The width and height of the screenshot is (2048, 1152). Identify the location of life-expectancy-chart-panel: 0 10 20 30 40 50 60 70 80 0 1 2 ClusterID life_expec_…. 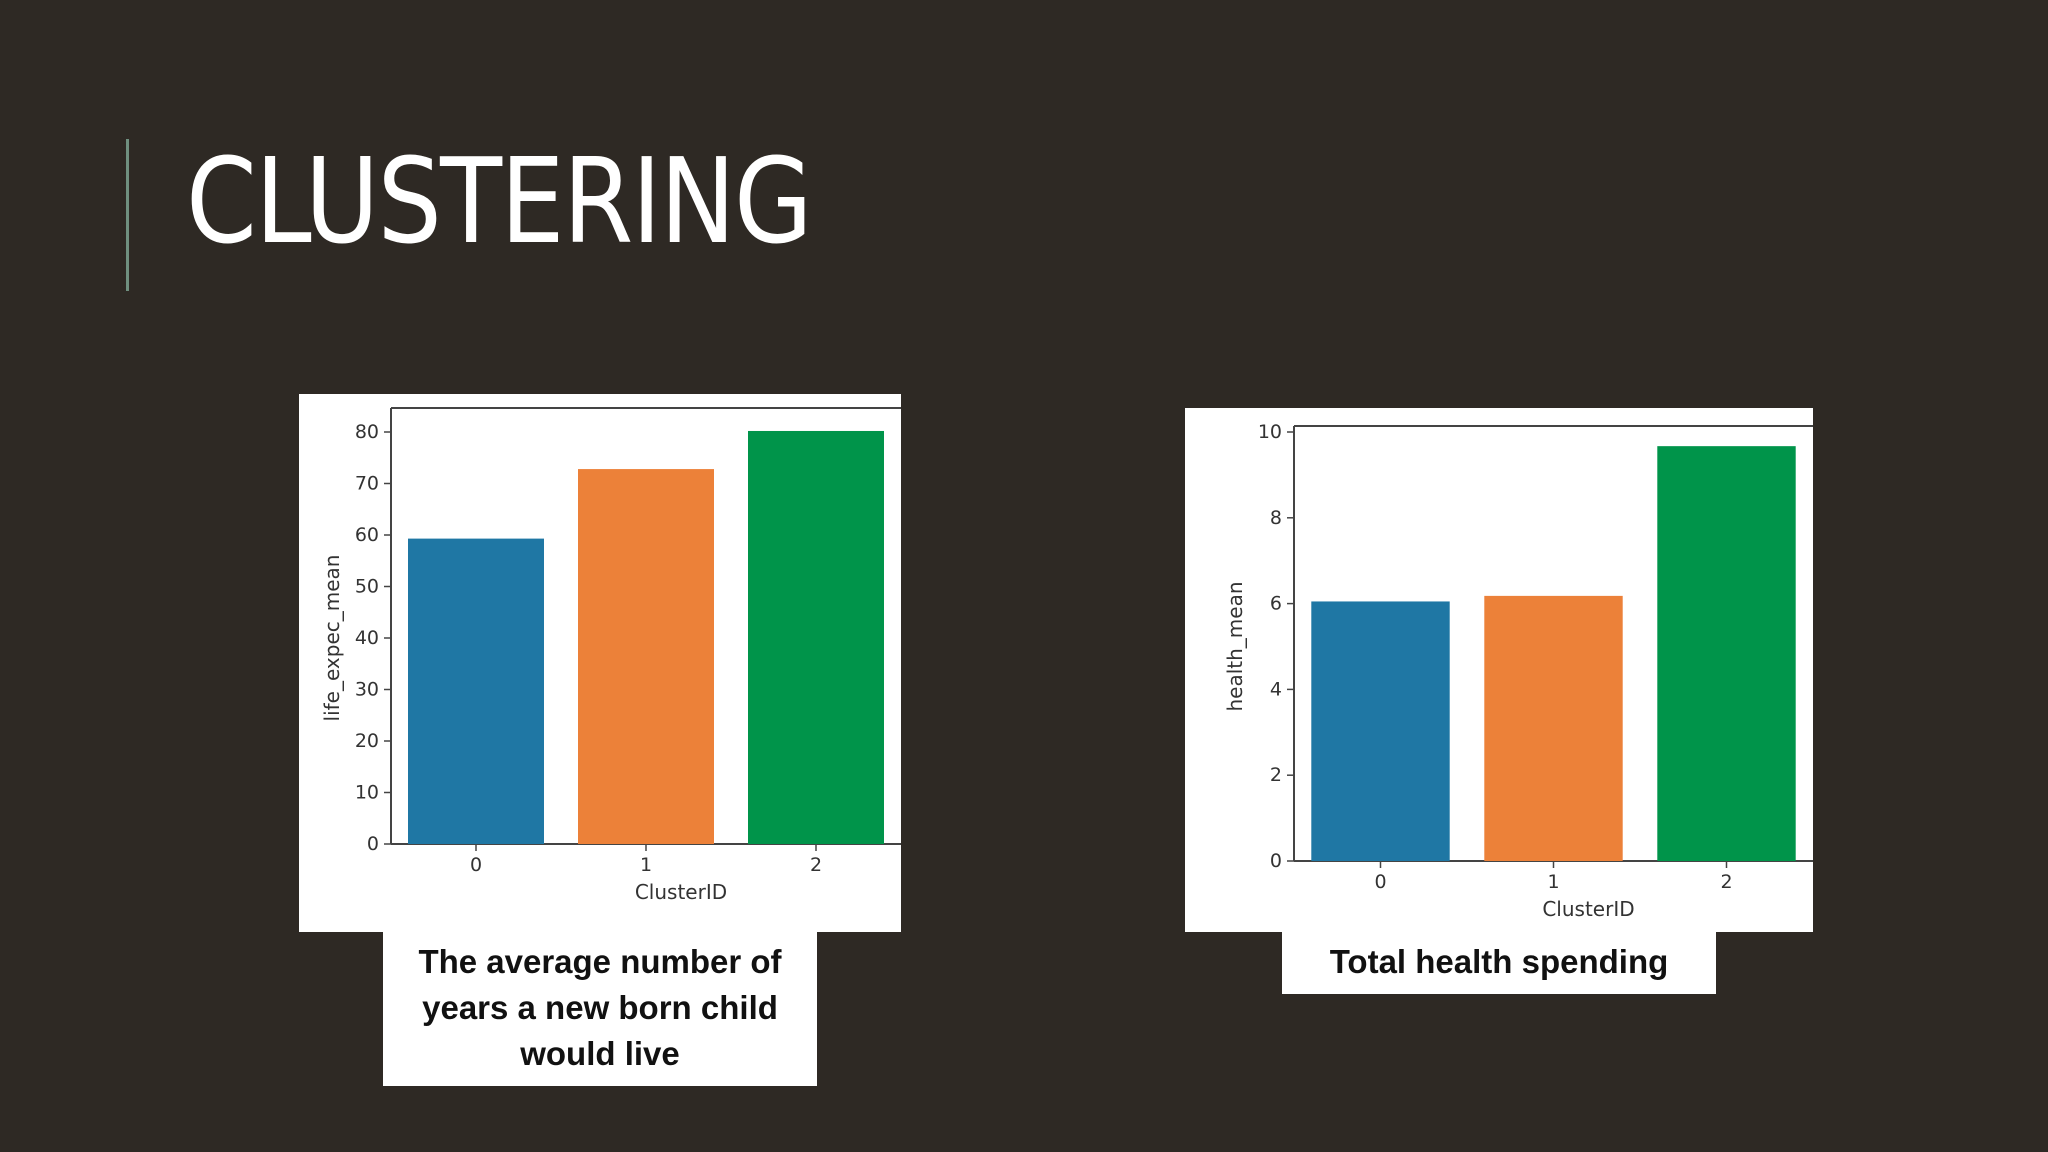
(600, 663).